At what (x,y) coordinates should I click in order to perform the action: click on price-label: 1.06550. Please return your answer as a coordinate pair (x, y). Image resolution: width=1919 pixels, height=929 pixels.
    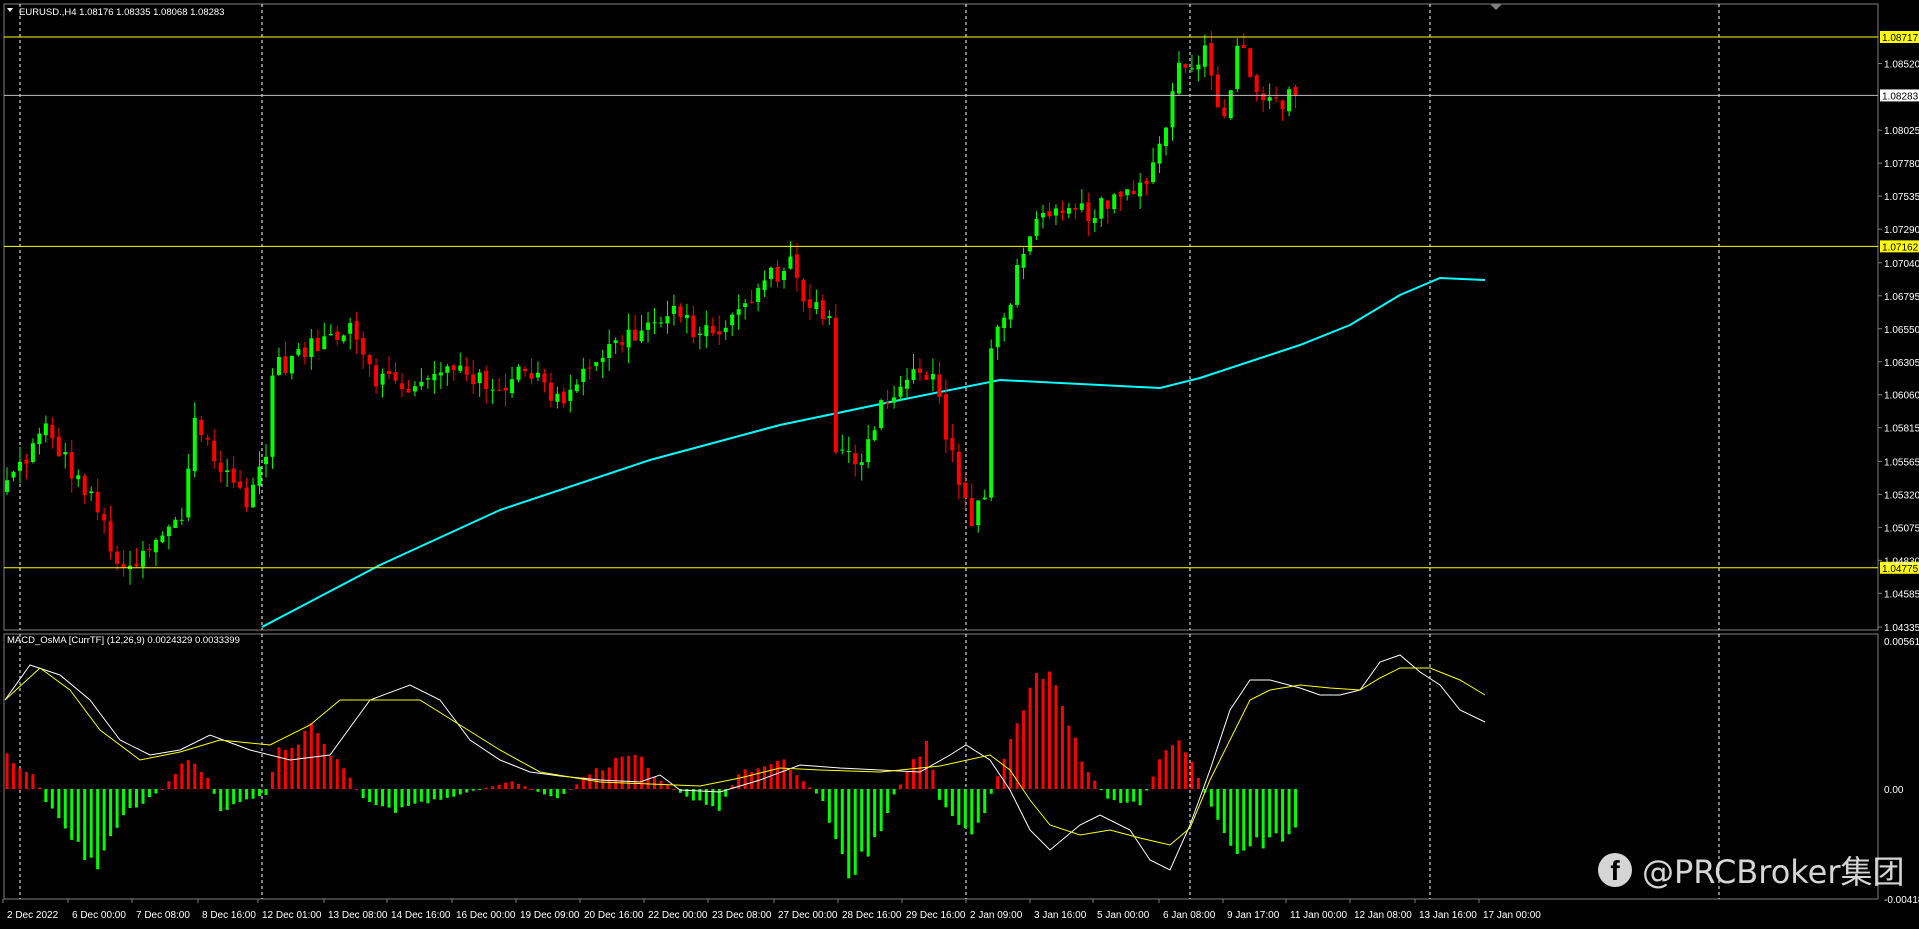
    Looking at the image, I should click on (1901, 330).